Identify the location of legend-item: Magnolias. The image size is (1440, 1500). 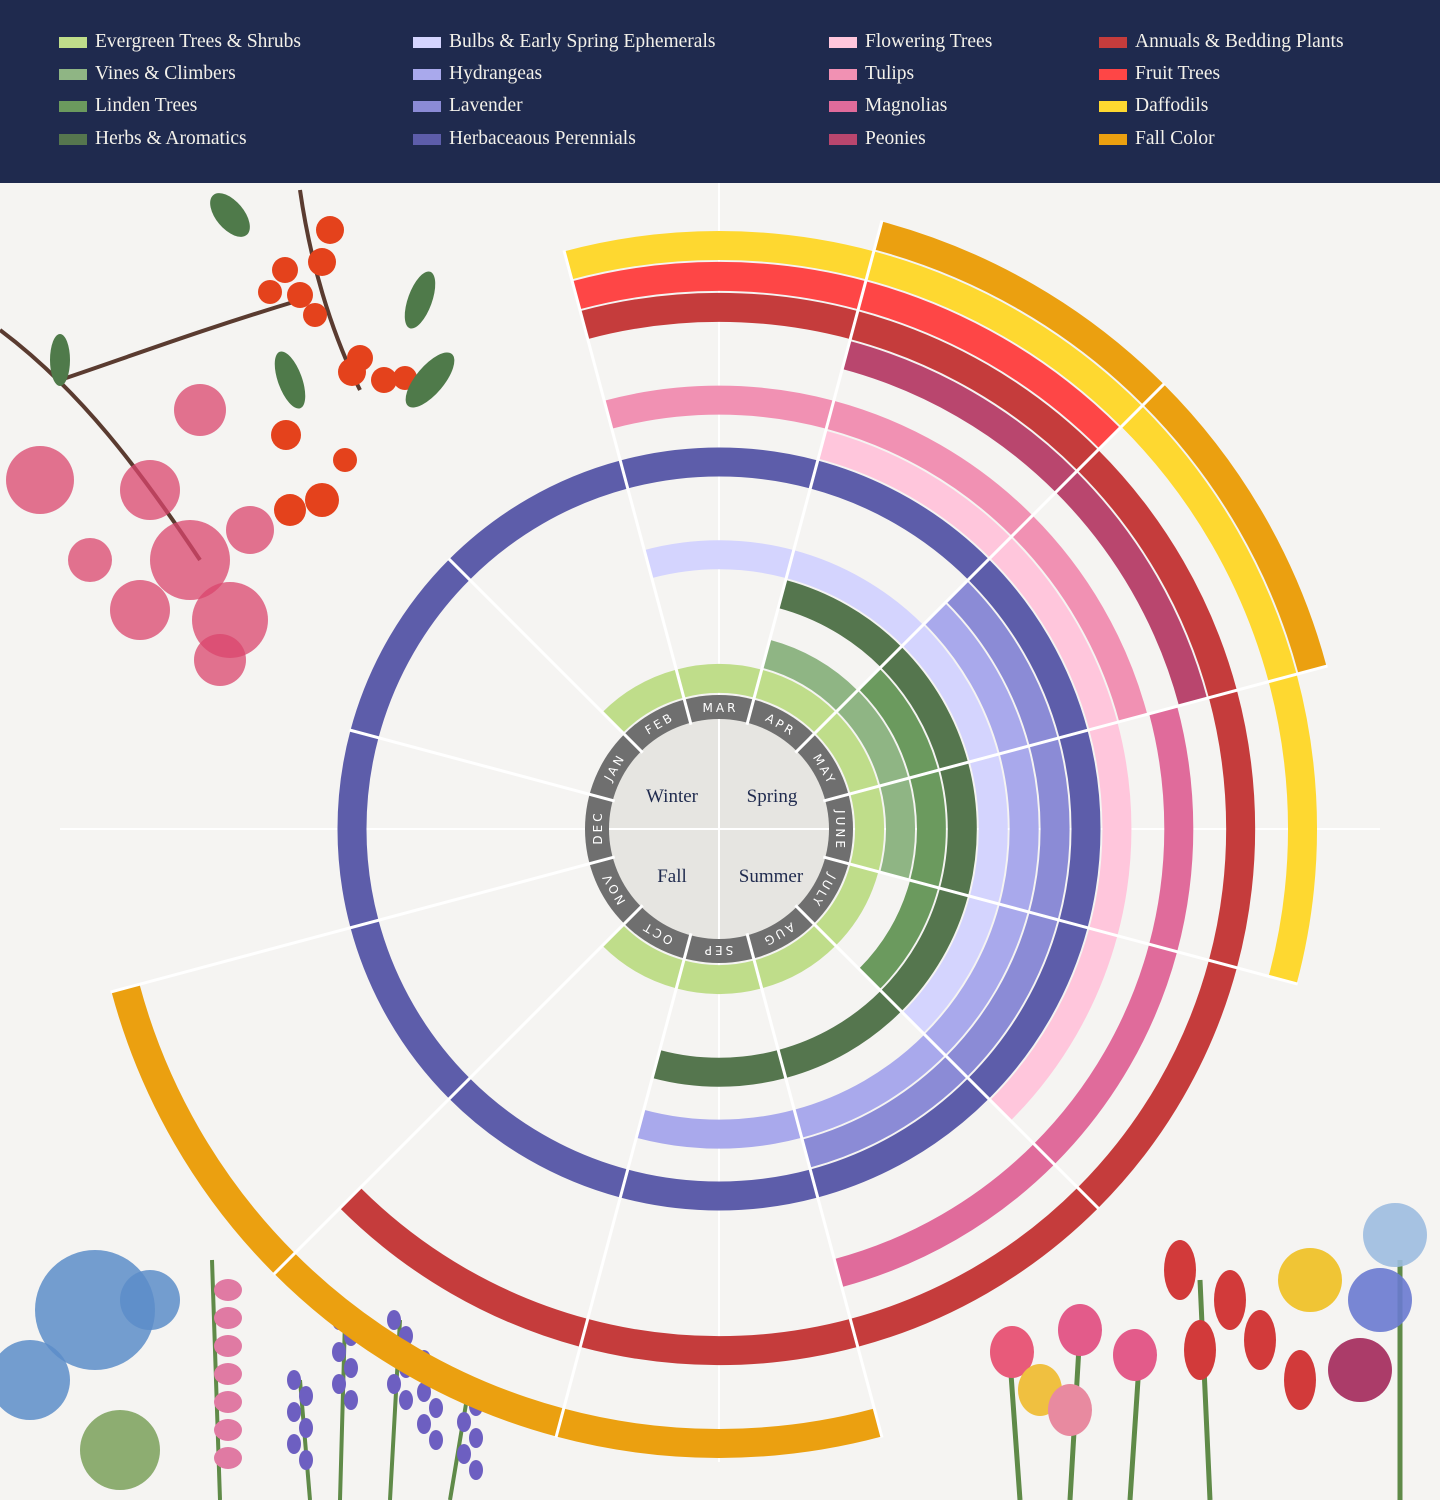
(888, 106).